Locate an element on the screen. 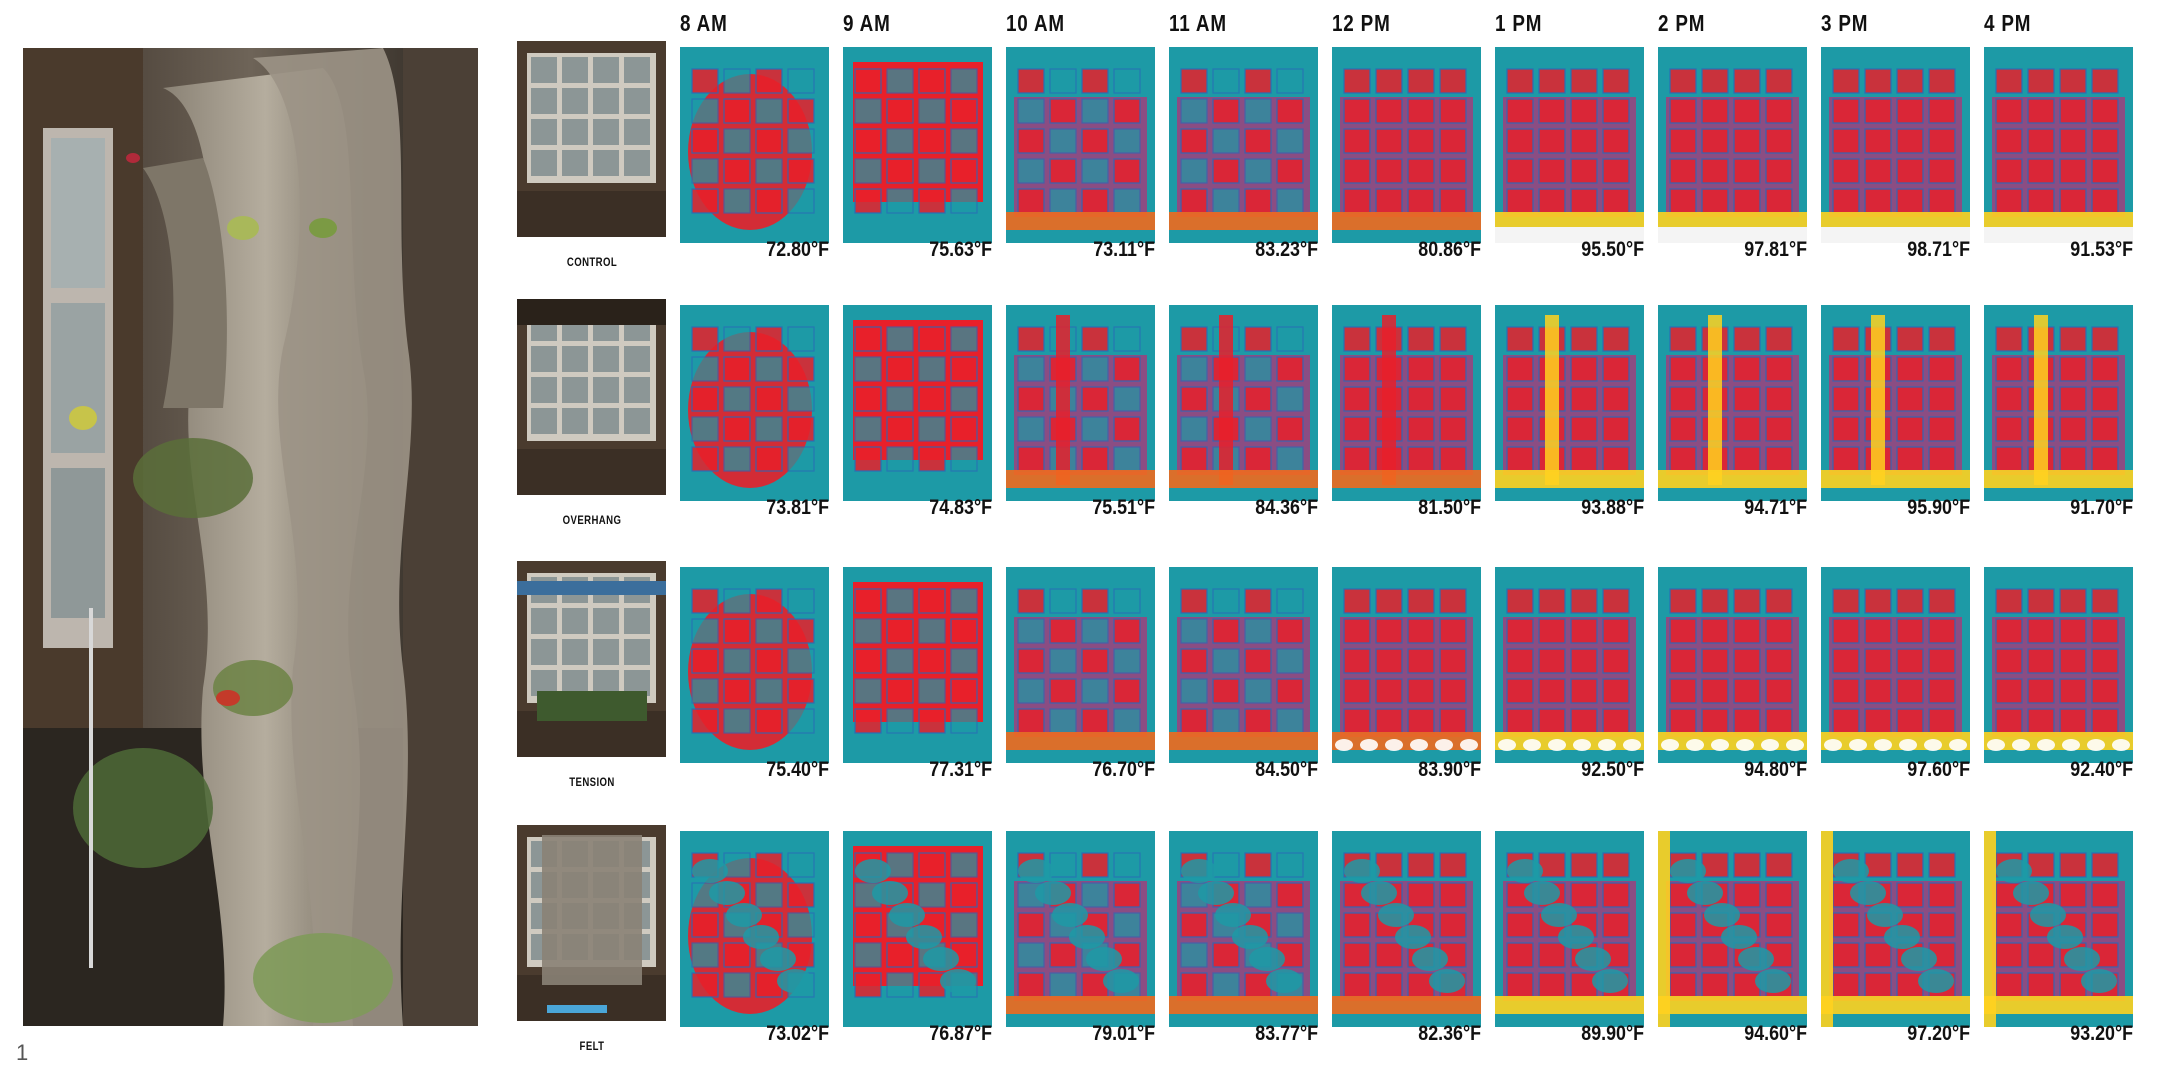 This screenshot has height=1080, width=2160. row-photo-overhang is located at coordinates (591, 397).